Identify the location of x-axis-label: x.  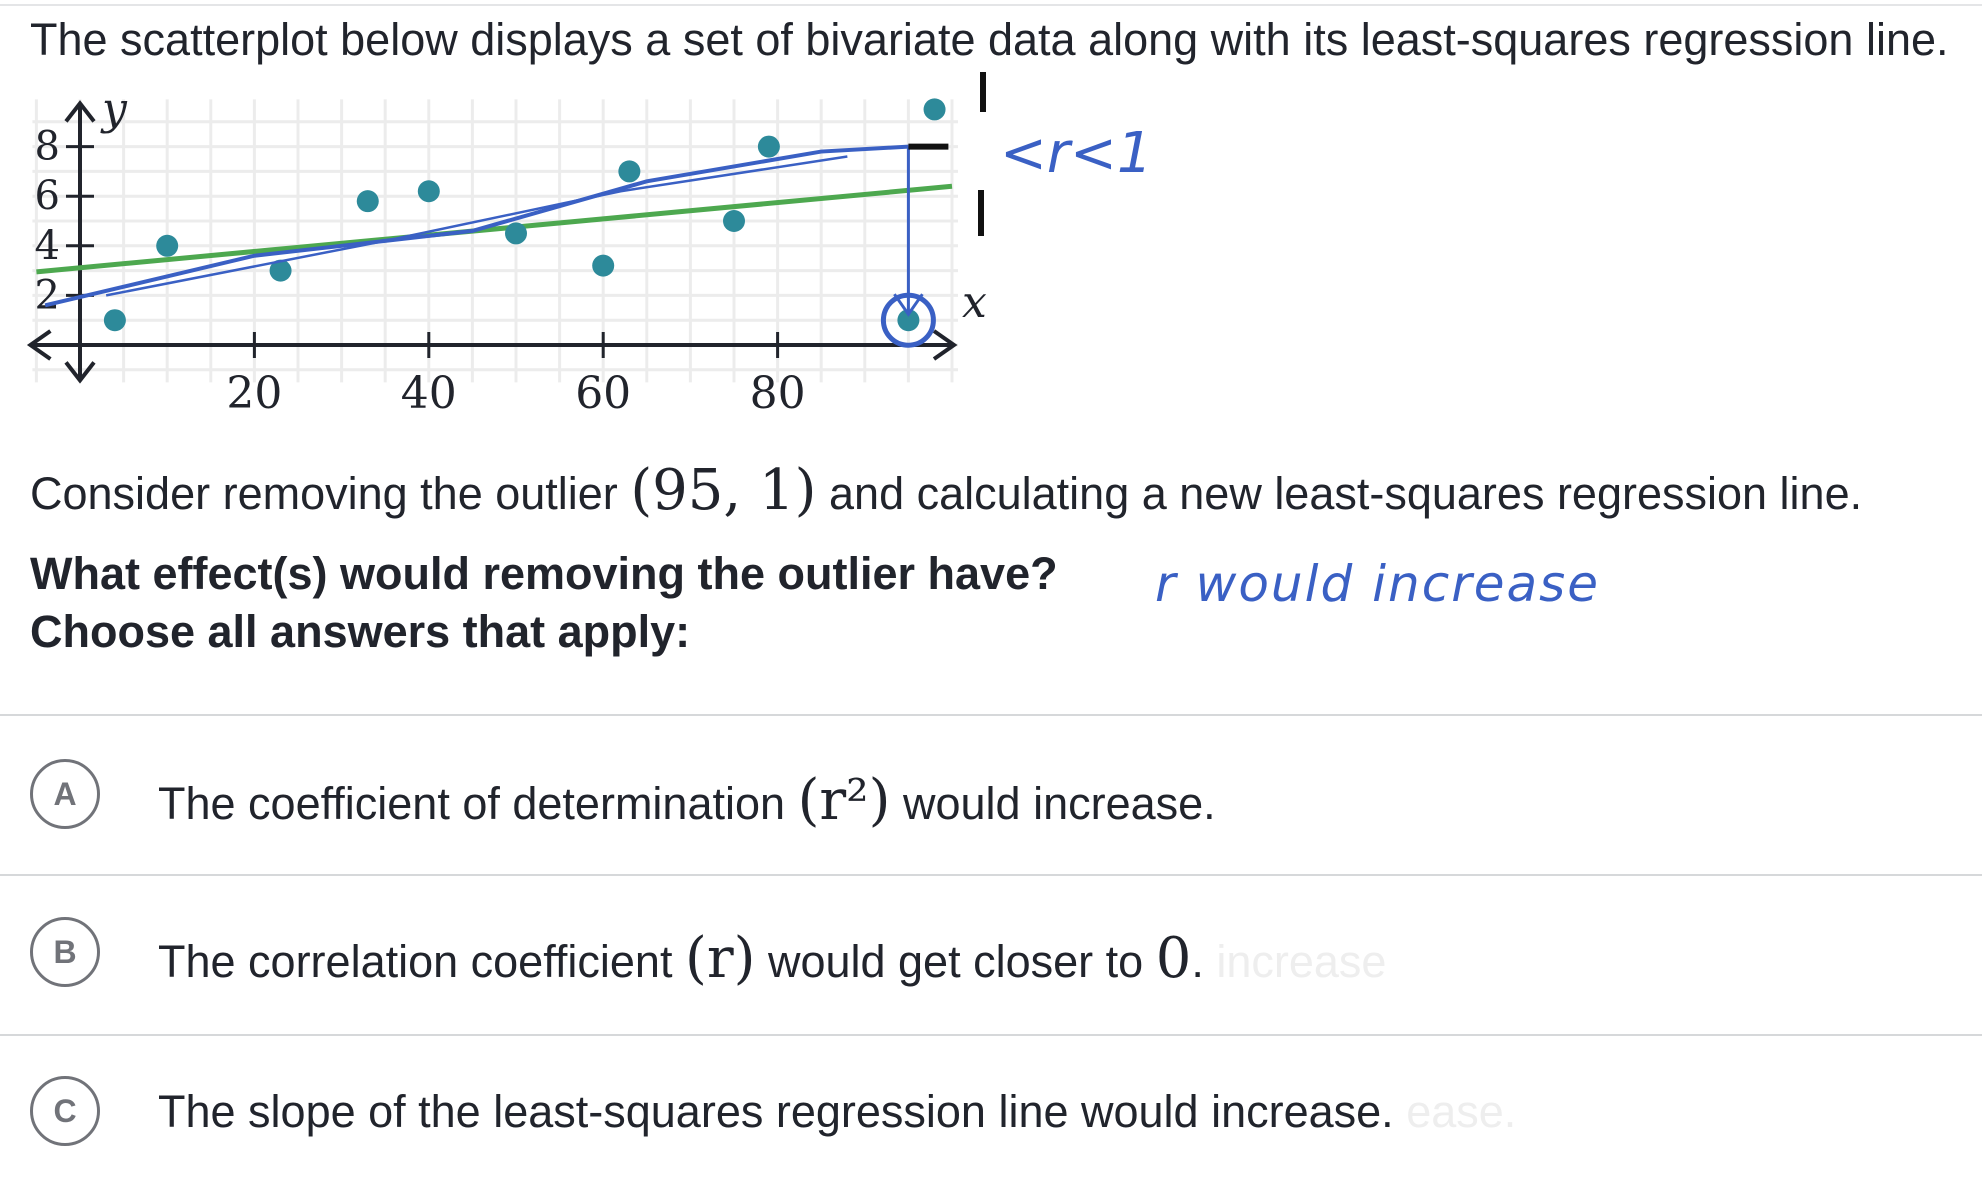
(974, 302).